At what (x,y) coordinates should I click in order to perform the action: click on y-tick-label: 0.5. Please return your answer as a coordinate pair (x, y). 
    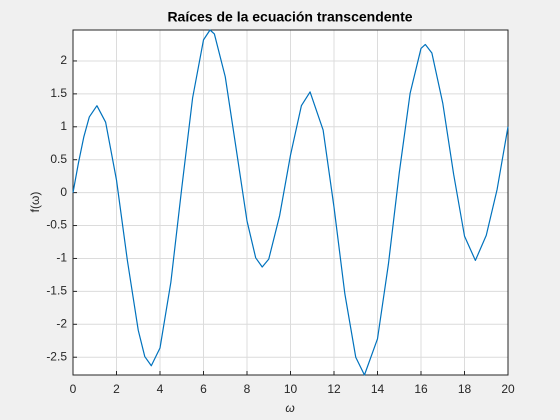
    Looking at the image, I should click on (58, 159).